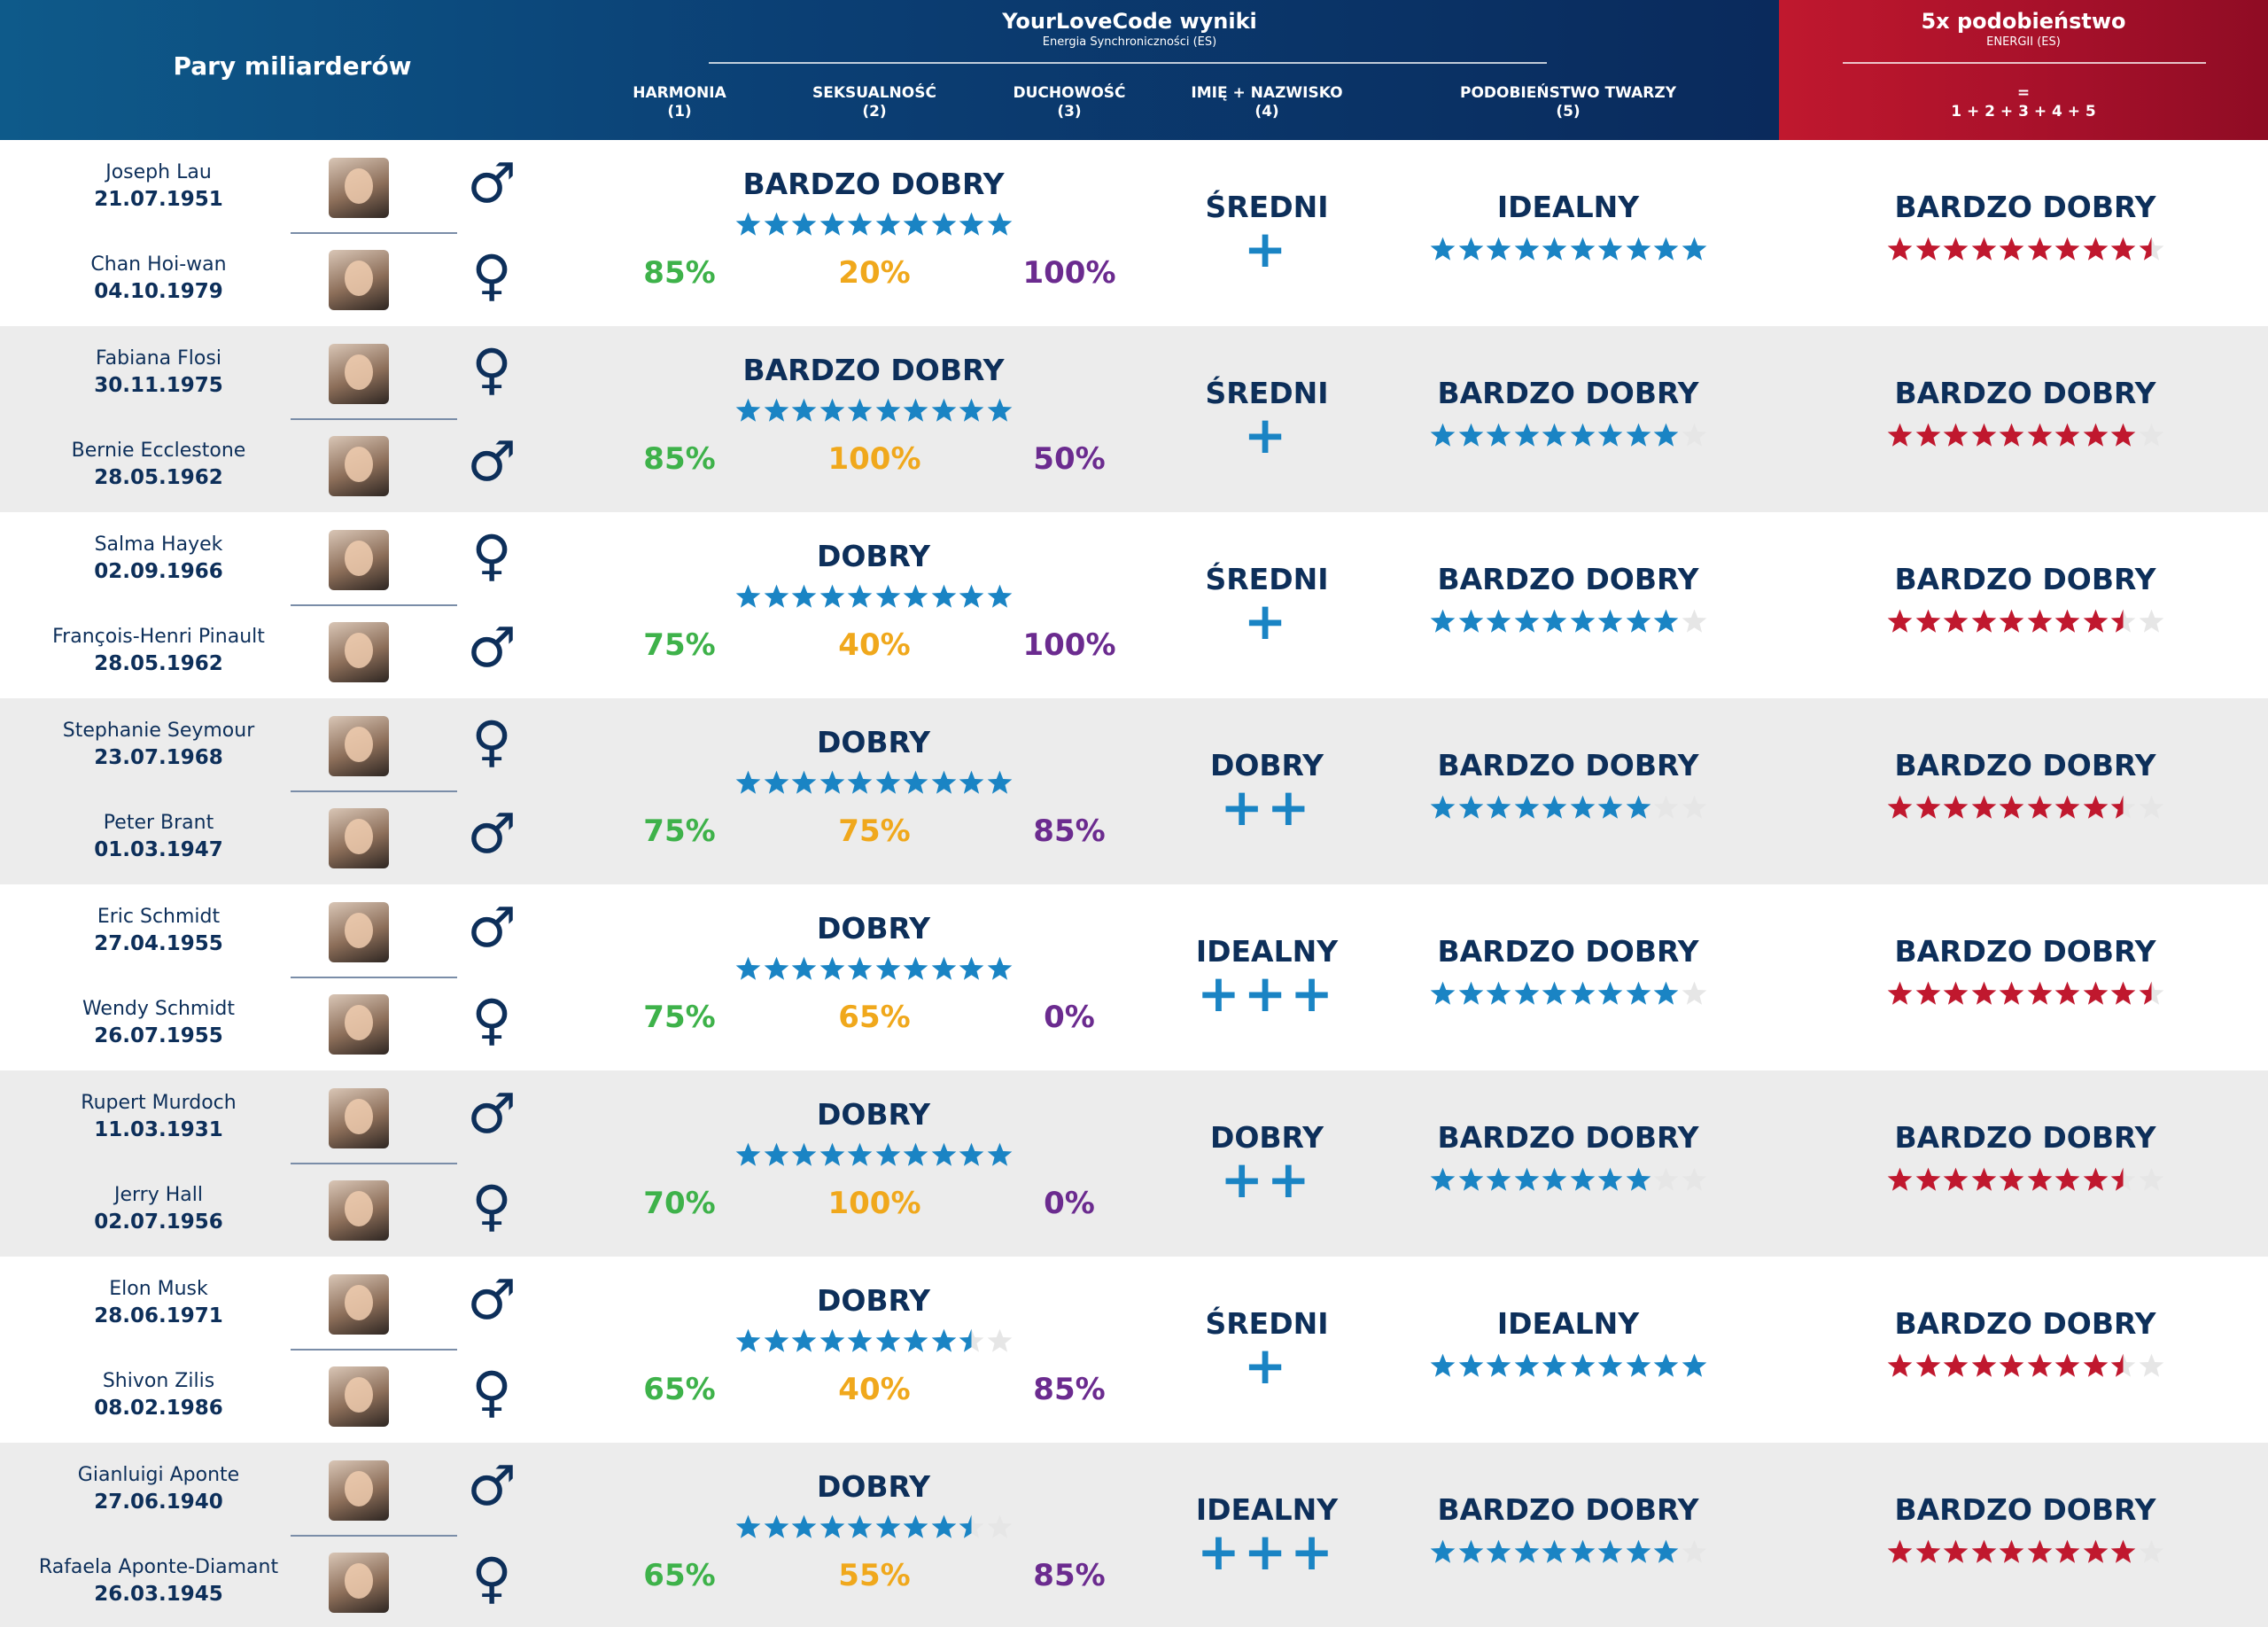 This screenshot has width=2268, height=1627. Describe the element at coordinates (1568, 102) in the screenshot. I see `col-face: PODOBIEŃSTWO TWARZY (5)` at that location.